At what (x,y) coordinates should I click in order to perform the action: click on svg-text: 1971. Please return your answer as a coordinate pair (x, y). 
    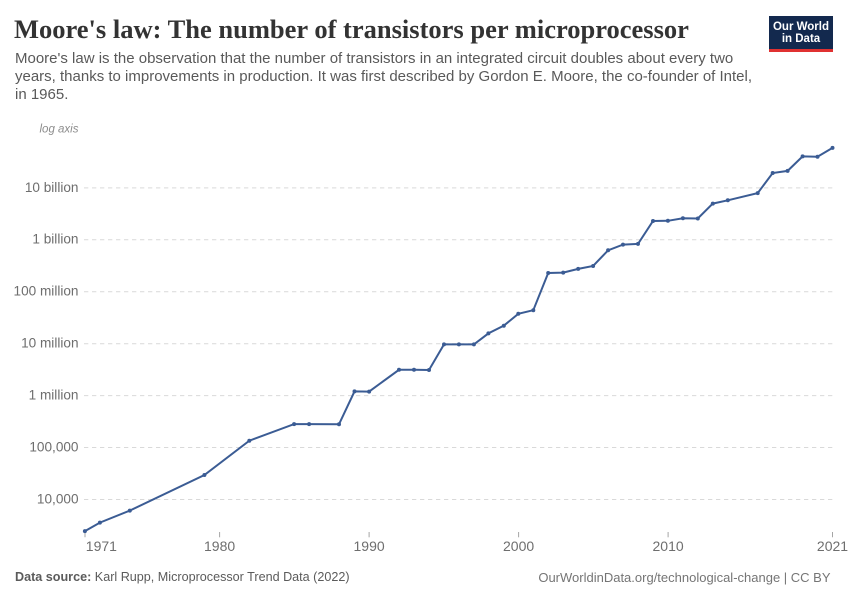
    Looking at the image, I should click on (101, 546).